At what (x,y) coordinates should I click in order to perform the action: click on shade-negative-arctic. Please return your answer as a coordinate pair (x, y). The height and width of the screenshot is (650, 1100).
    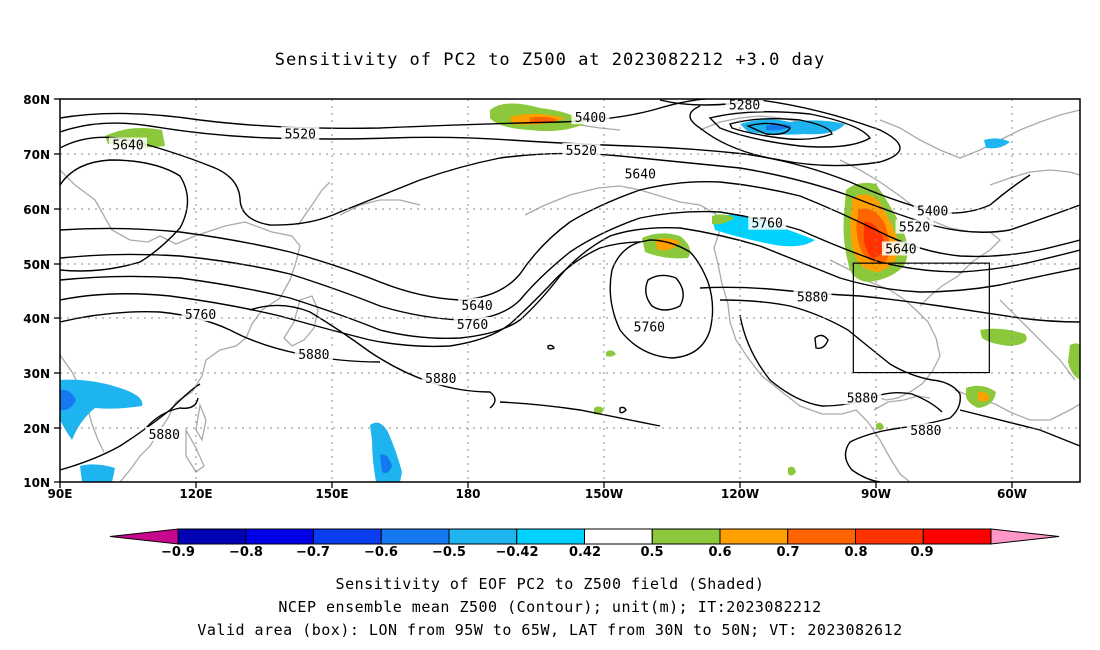
    Looking at the image, I should click on (792, 127).